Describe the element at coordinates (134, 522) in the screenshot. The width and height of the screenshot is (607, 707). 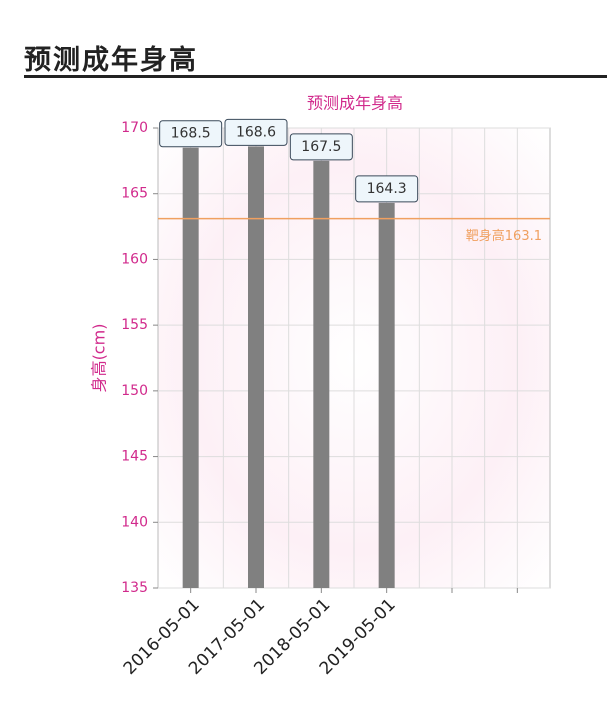
I see `y-tick-label: 140` at that location.